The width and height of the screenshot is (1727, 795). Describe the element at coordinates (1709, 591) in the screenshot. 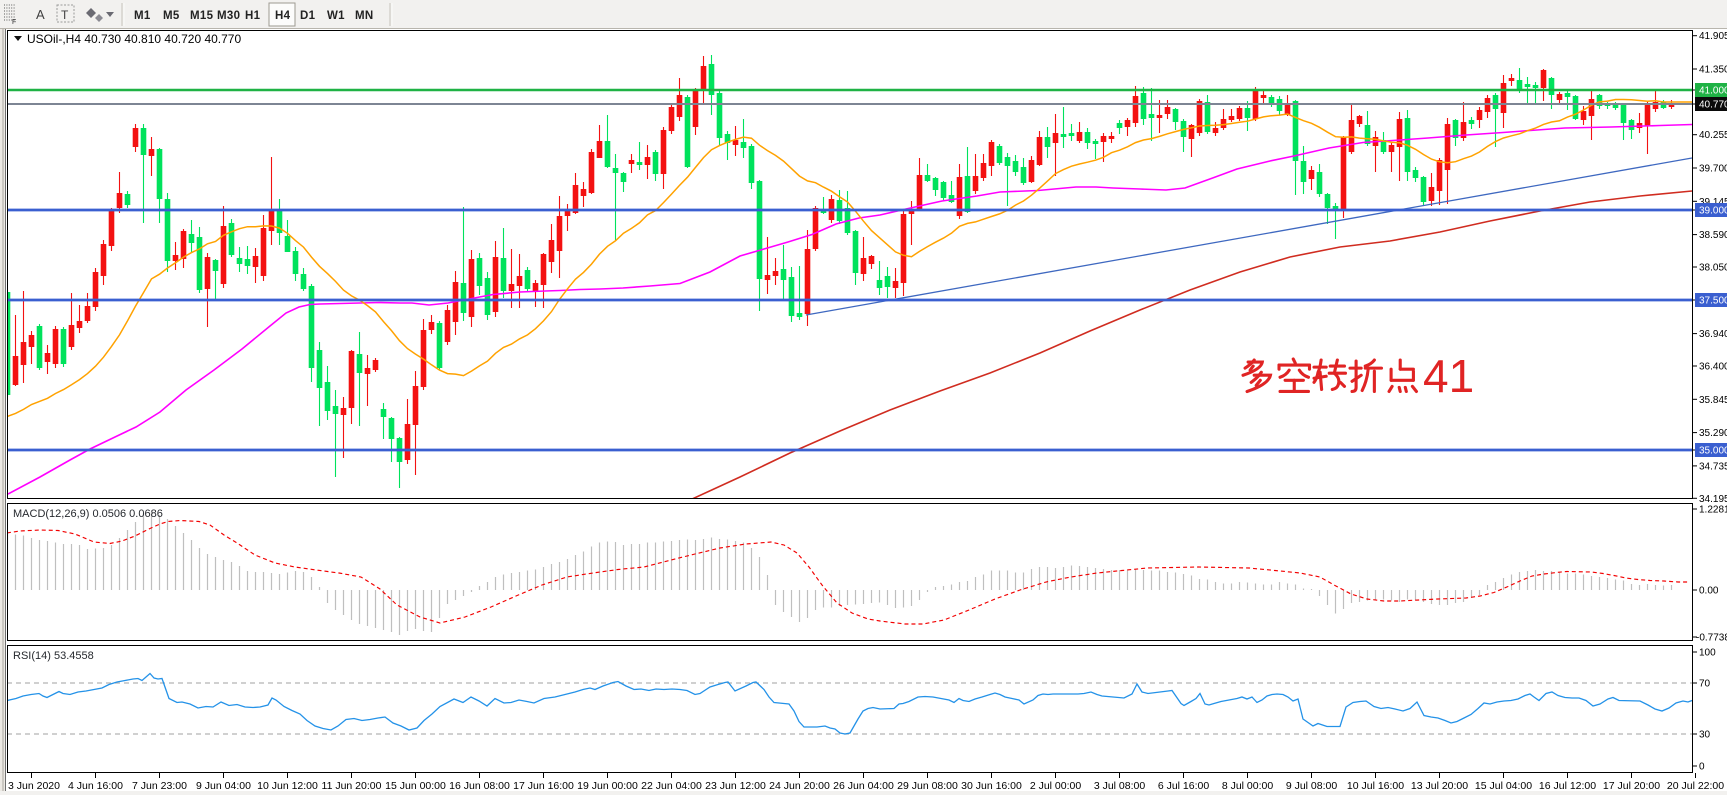

I see `svg-text: 0.00` at that location.